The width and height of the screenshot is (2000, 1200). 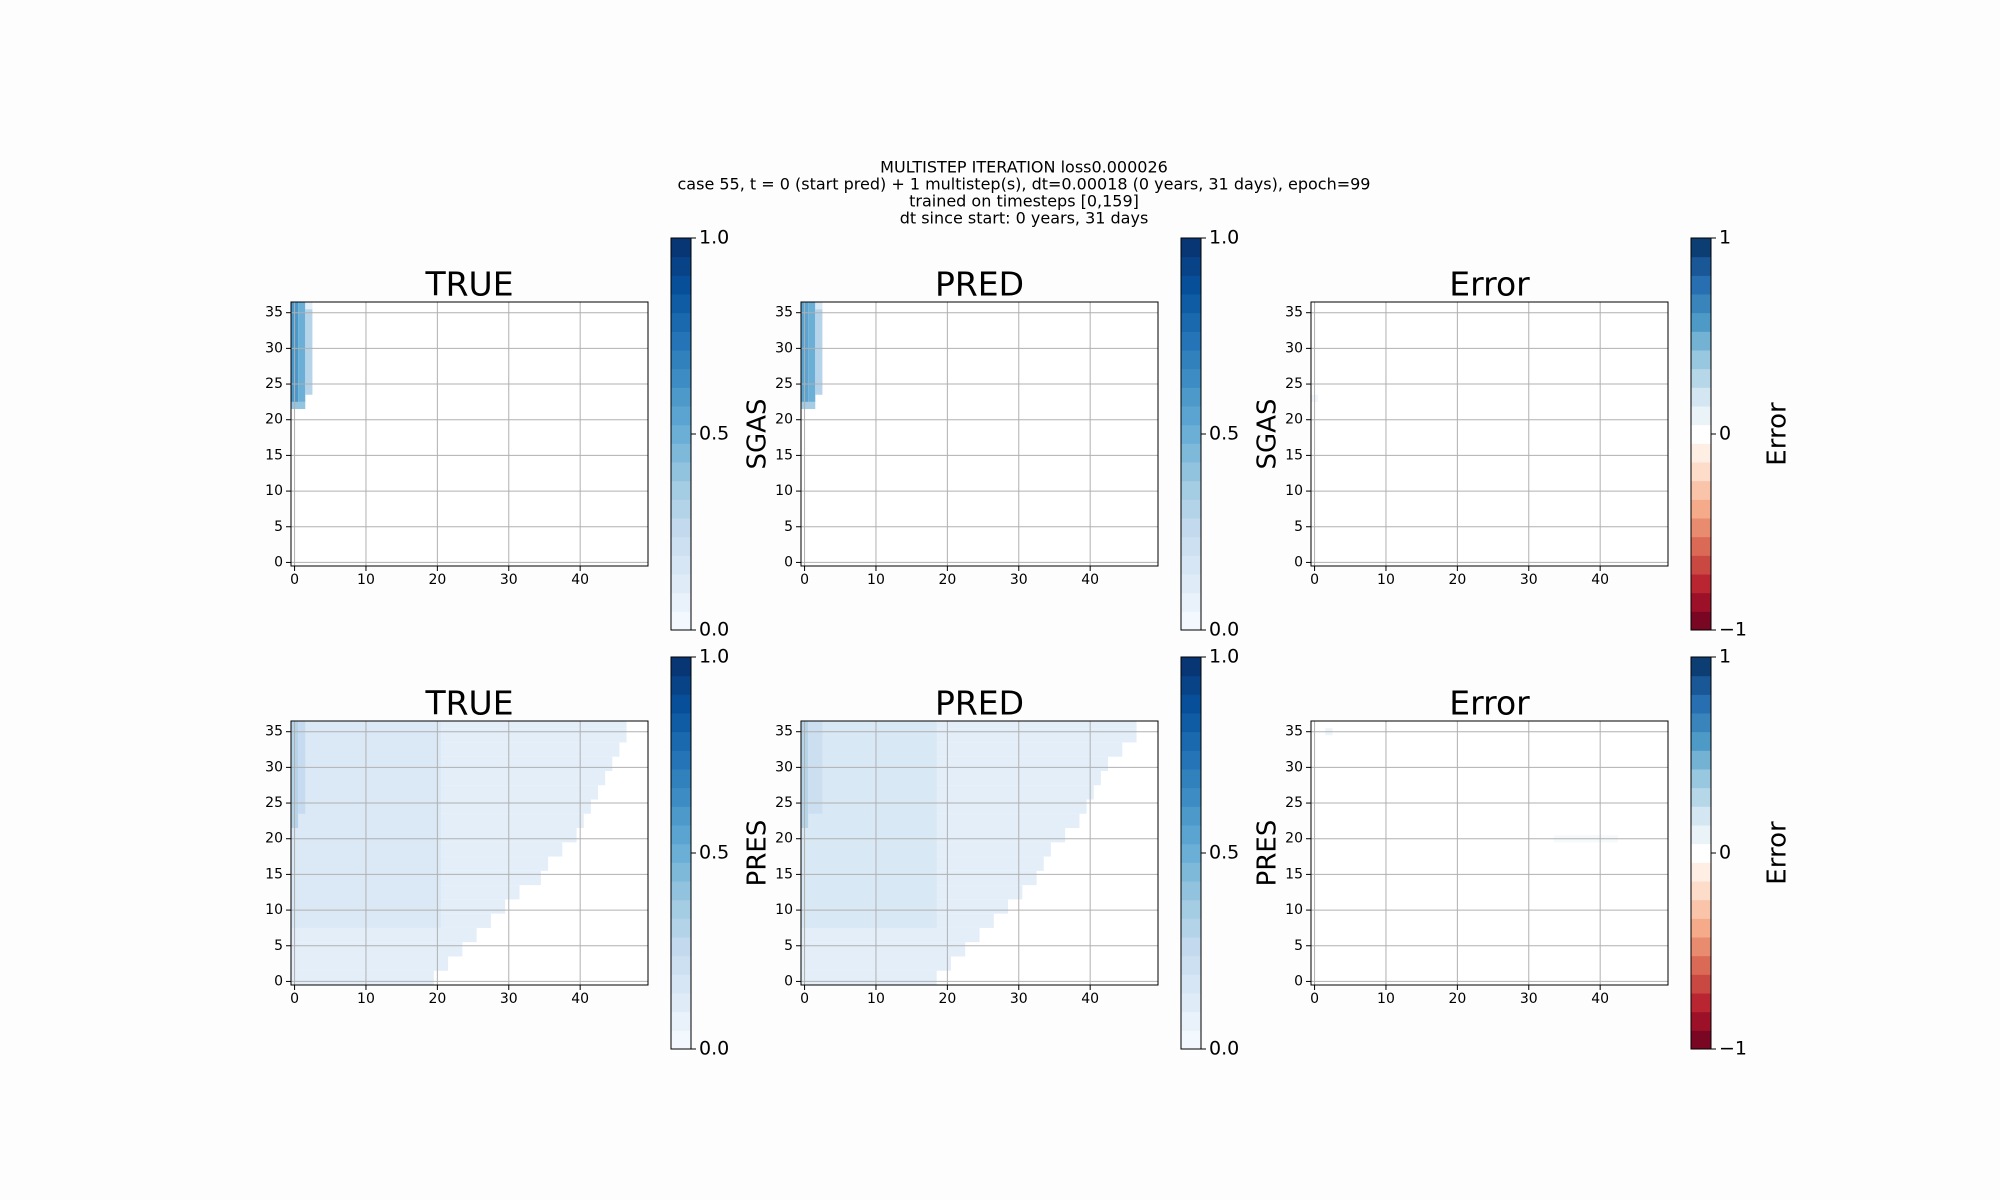 I want to click on panel-title: Error, so click(x=1489, y=703).